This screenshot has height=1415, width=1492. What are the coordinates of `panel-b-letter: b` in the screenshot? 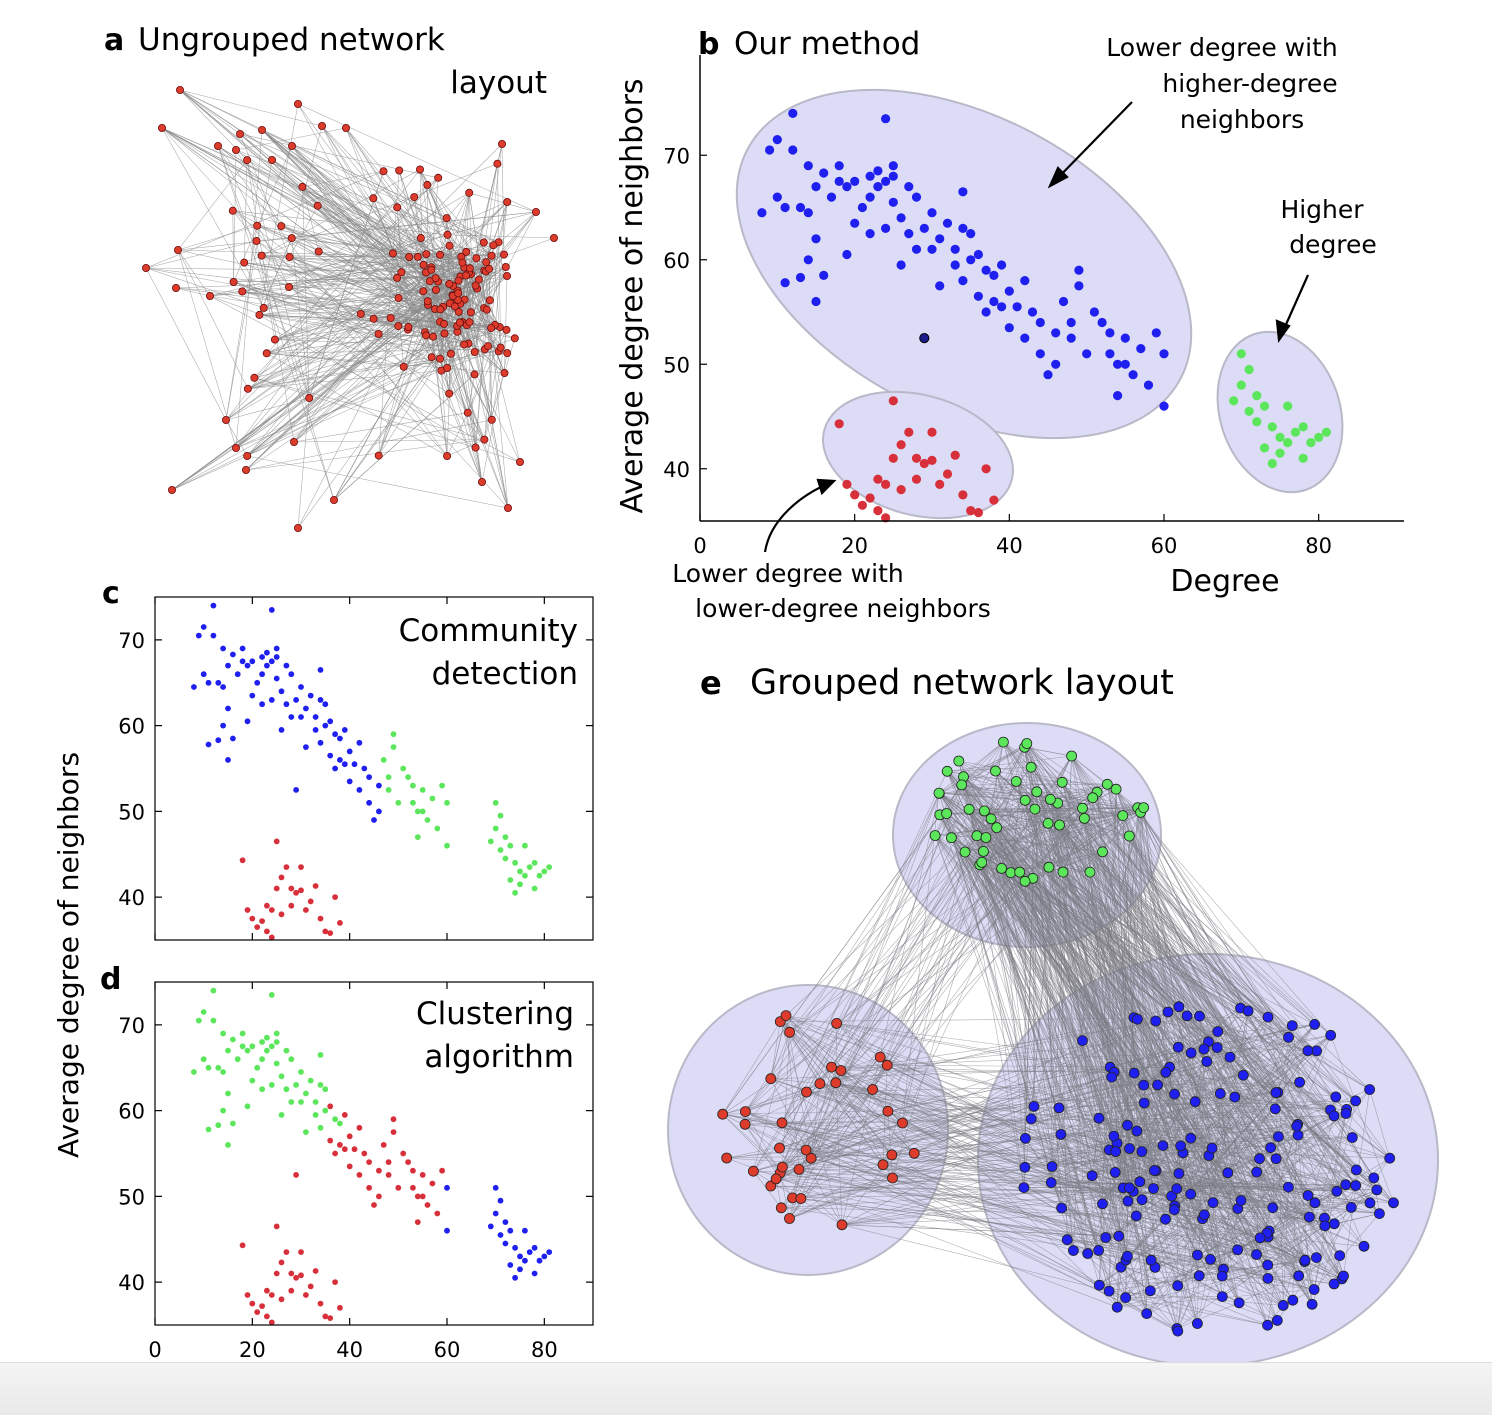 It's located at (708, 44).